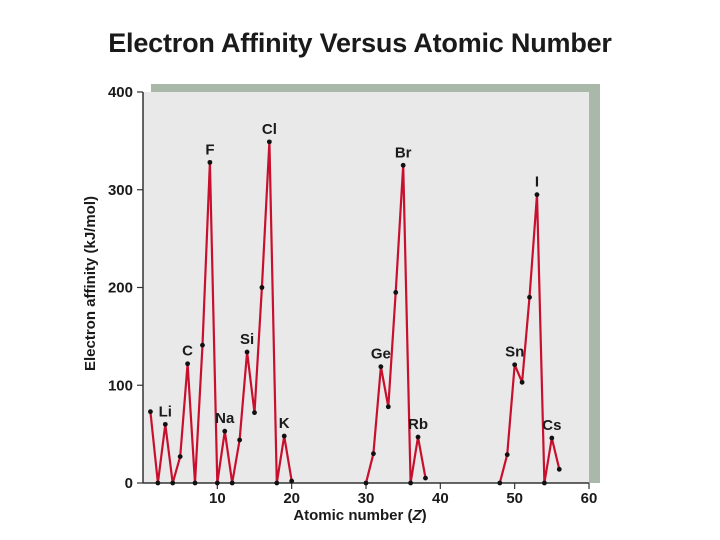 The height and width of the screenshot is (540, 720). I want to click on element-label: I, so click(537, 182).